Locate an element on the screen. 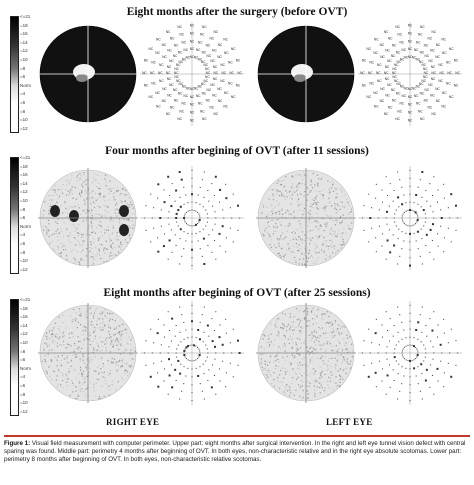 The image size is (474, 485). grayscale-field-right is located at coordinates (88, 218).